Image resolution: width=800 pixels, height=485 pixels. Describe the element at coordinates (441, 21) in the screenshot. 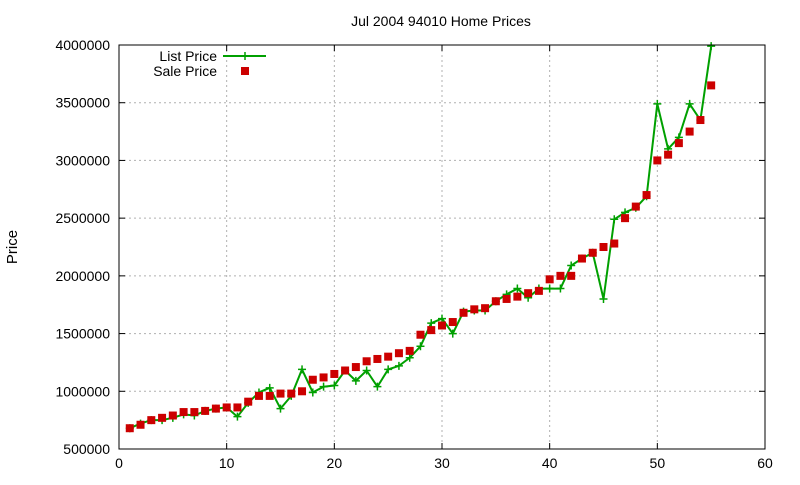

I see `chart-title: Jul 2004 94010 Home Prices` at that location.